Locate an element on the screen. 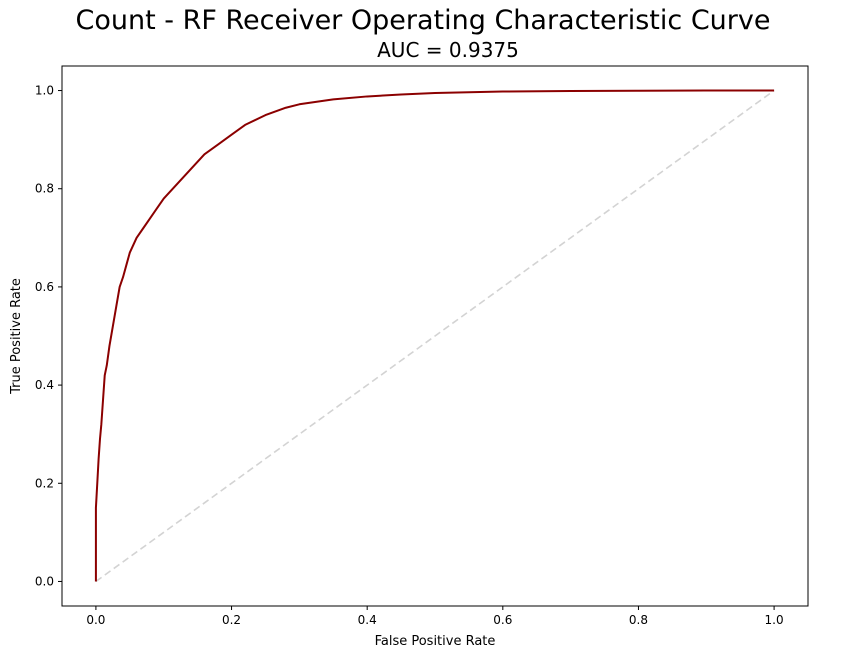 The width and height of the screenshot is (846, 662). x-axis-ticks: 0.0 0.2 0.4 0.6 0.8 1.0 is located at coordinates (435, 616).